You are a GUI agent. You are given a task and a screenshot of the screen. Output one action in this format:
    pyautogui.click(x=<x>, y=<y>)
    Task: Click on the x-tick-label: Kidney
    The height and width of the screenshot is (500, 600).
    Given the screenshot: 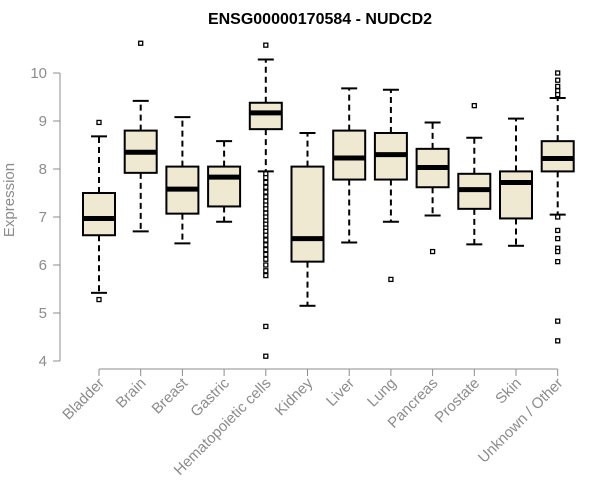 What is the action you would take?
    pyautogui.click(x=294, y=396)
    